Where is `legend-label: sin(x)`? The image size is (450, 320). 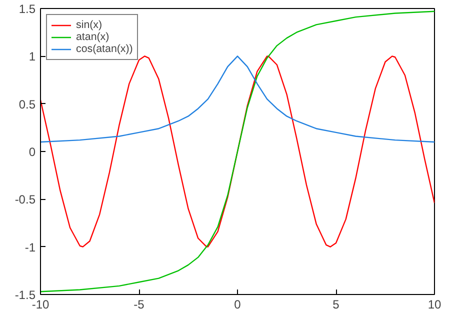
legend-label: sin(x) is located at coordinates (89, 25).